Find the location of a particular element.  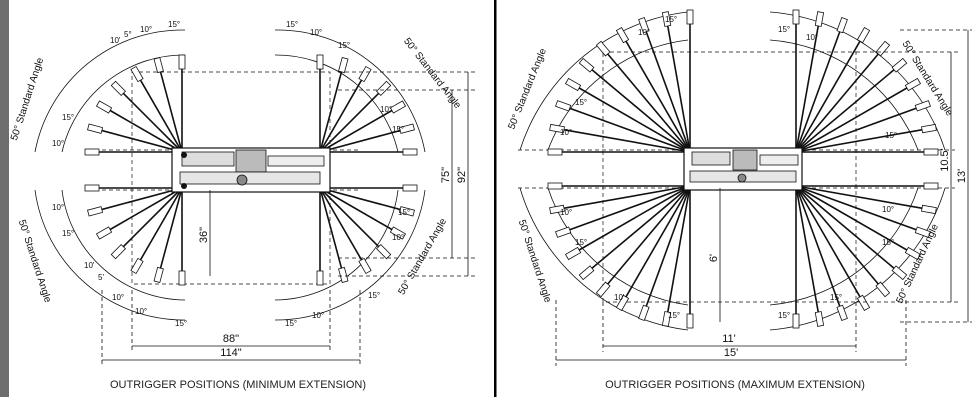

left-arc-ur is located at coordinates (350, 91).